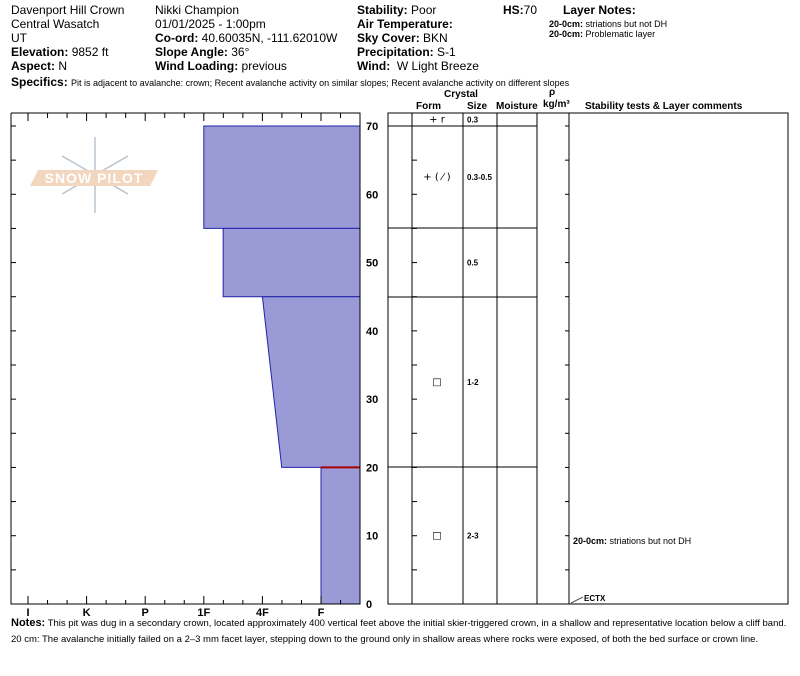 The height and width of the screenshot is (676, 800). I want to click on comment-range: 20-0cm:, so click(591, 541).